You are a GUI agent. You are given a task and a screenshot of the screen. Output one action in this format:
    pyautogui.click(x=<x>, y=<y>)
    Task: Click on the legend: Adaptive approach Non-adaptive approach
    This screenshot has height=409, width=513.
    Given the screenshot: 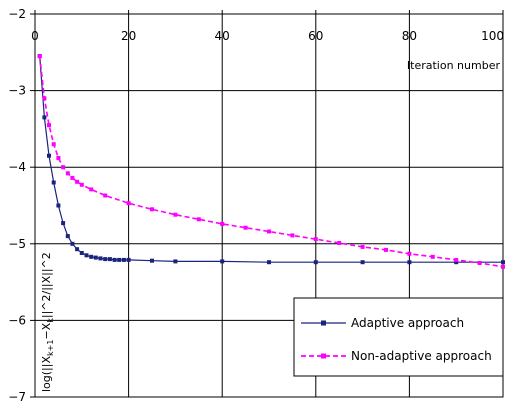 What is the action you would take?
    pyautogui.click(x=398, y=337)
    